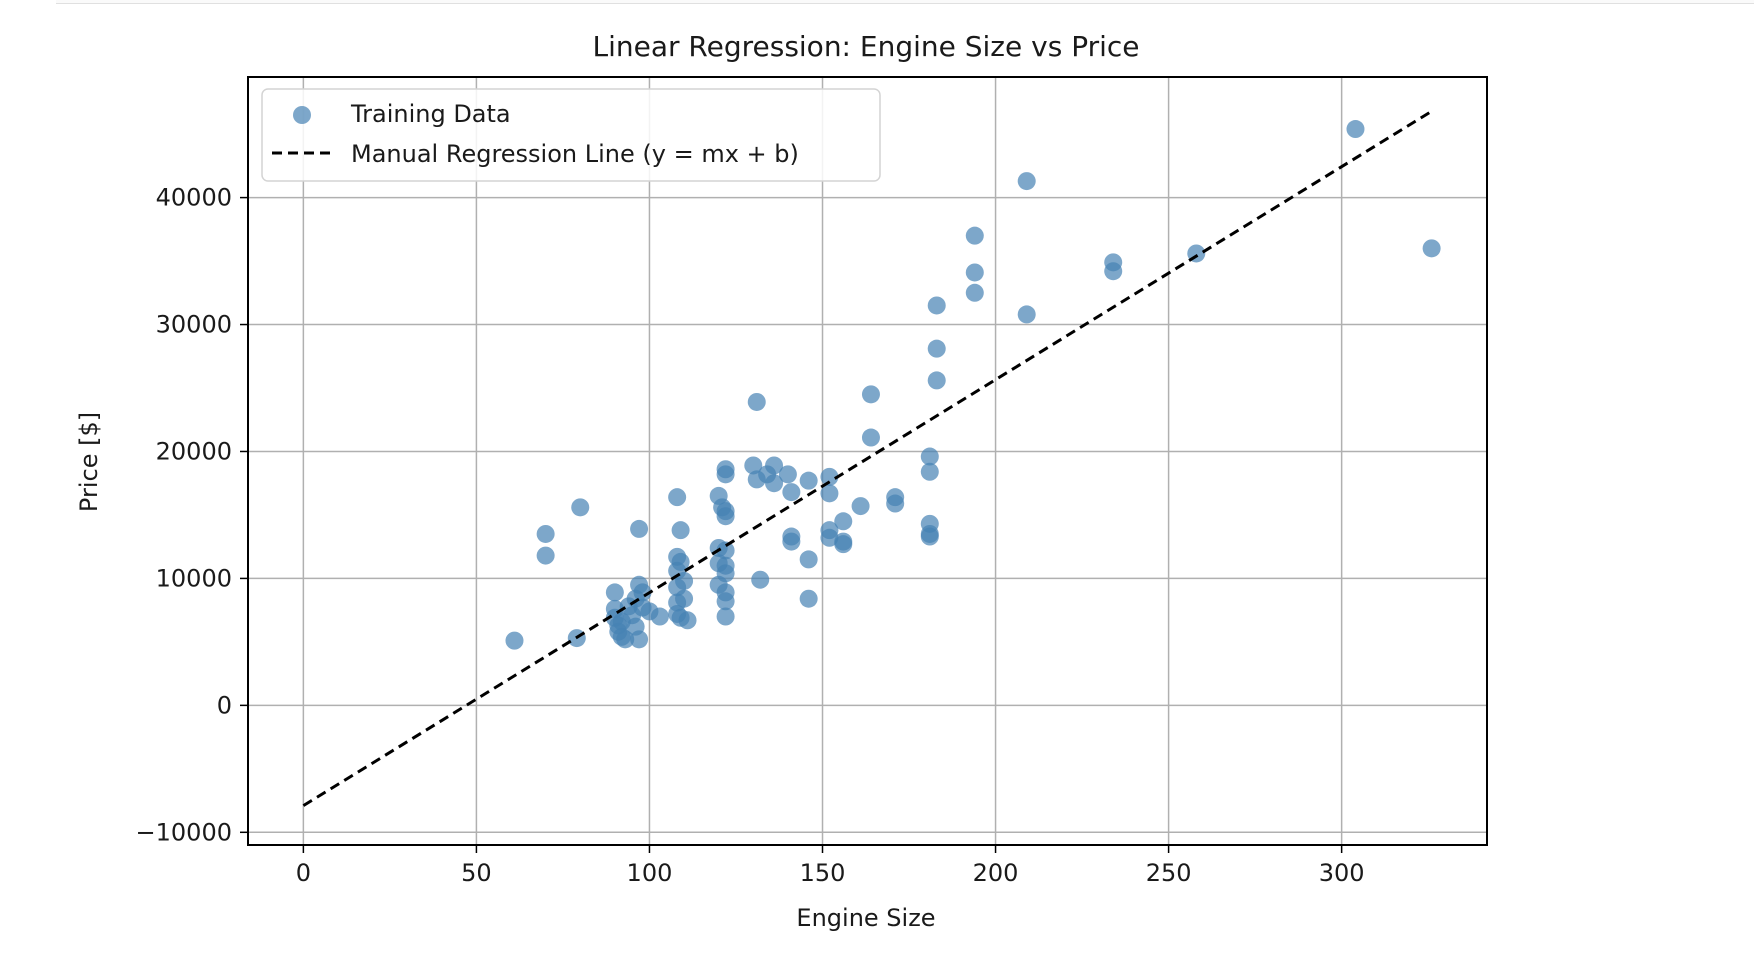 This screenshot has height=980, width=1754. I want to click on x-axis-label: Engine Size, so click(865, 918).